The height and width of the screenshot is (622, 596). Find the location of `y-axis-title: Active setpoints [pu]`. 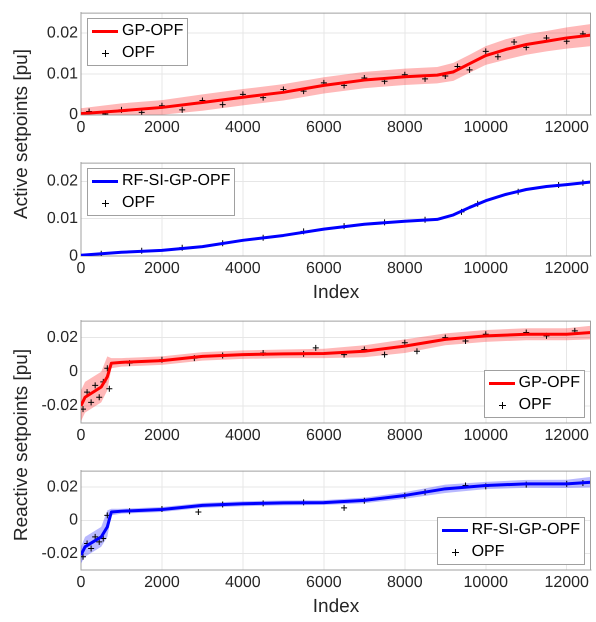

y-axis-title: Active setpoints [pu] is located at coordinates (22, 134).